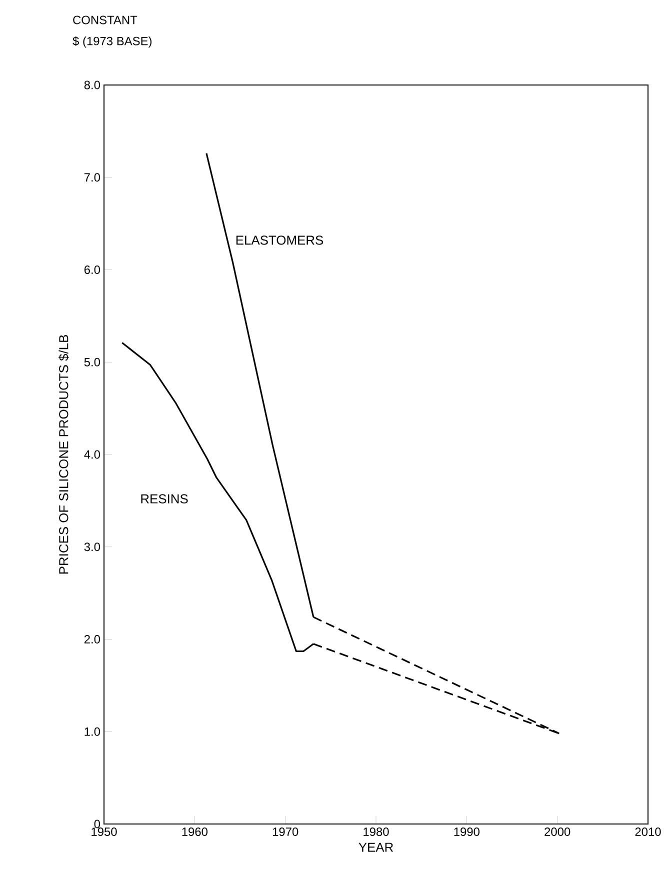 This screenshot has width=669, height=884. Describe the element at coordinates (557, 832) in the screenshot. I see `x-tick-label: 2000` at that location.